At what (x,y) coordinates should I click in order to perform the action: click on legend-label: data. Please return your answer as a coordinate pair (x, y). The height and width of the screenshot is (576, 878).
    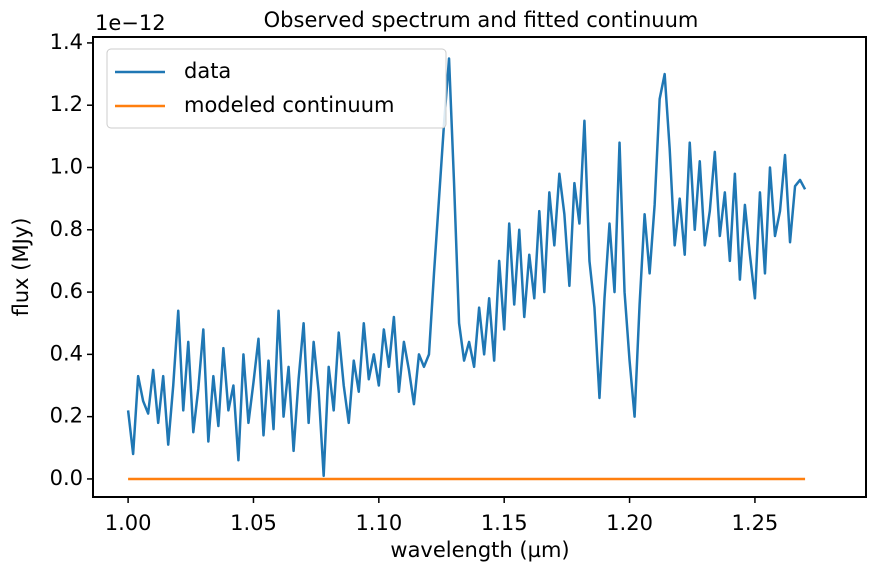
    Looking at the image, I should click on (207, 71).